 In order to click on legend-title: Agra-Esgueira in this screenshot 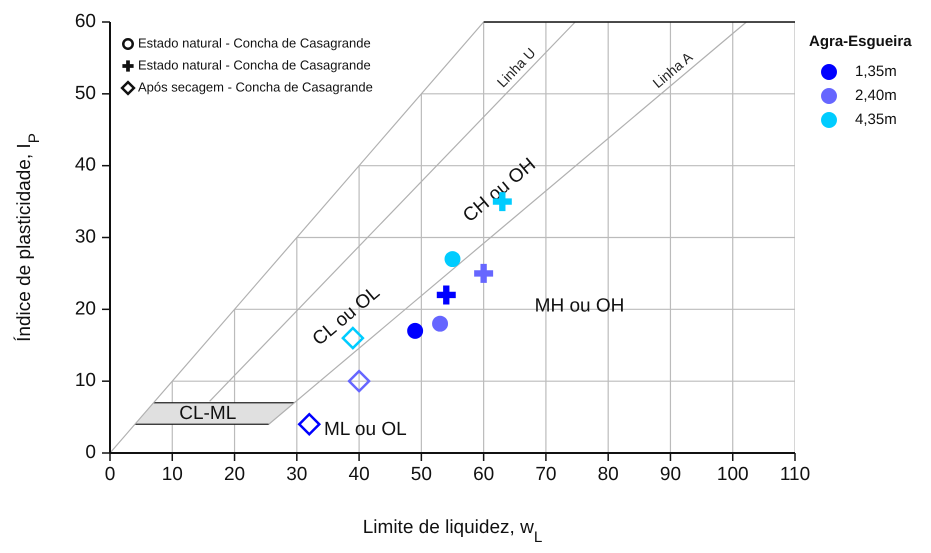, I will do `click(860, 41)`.